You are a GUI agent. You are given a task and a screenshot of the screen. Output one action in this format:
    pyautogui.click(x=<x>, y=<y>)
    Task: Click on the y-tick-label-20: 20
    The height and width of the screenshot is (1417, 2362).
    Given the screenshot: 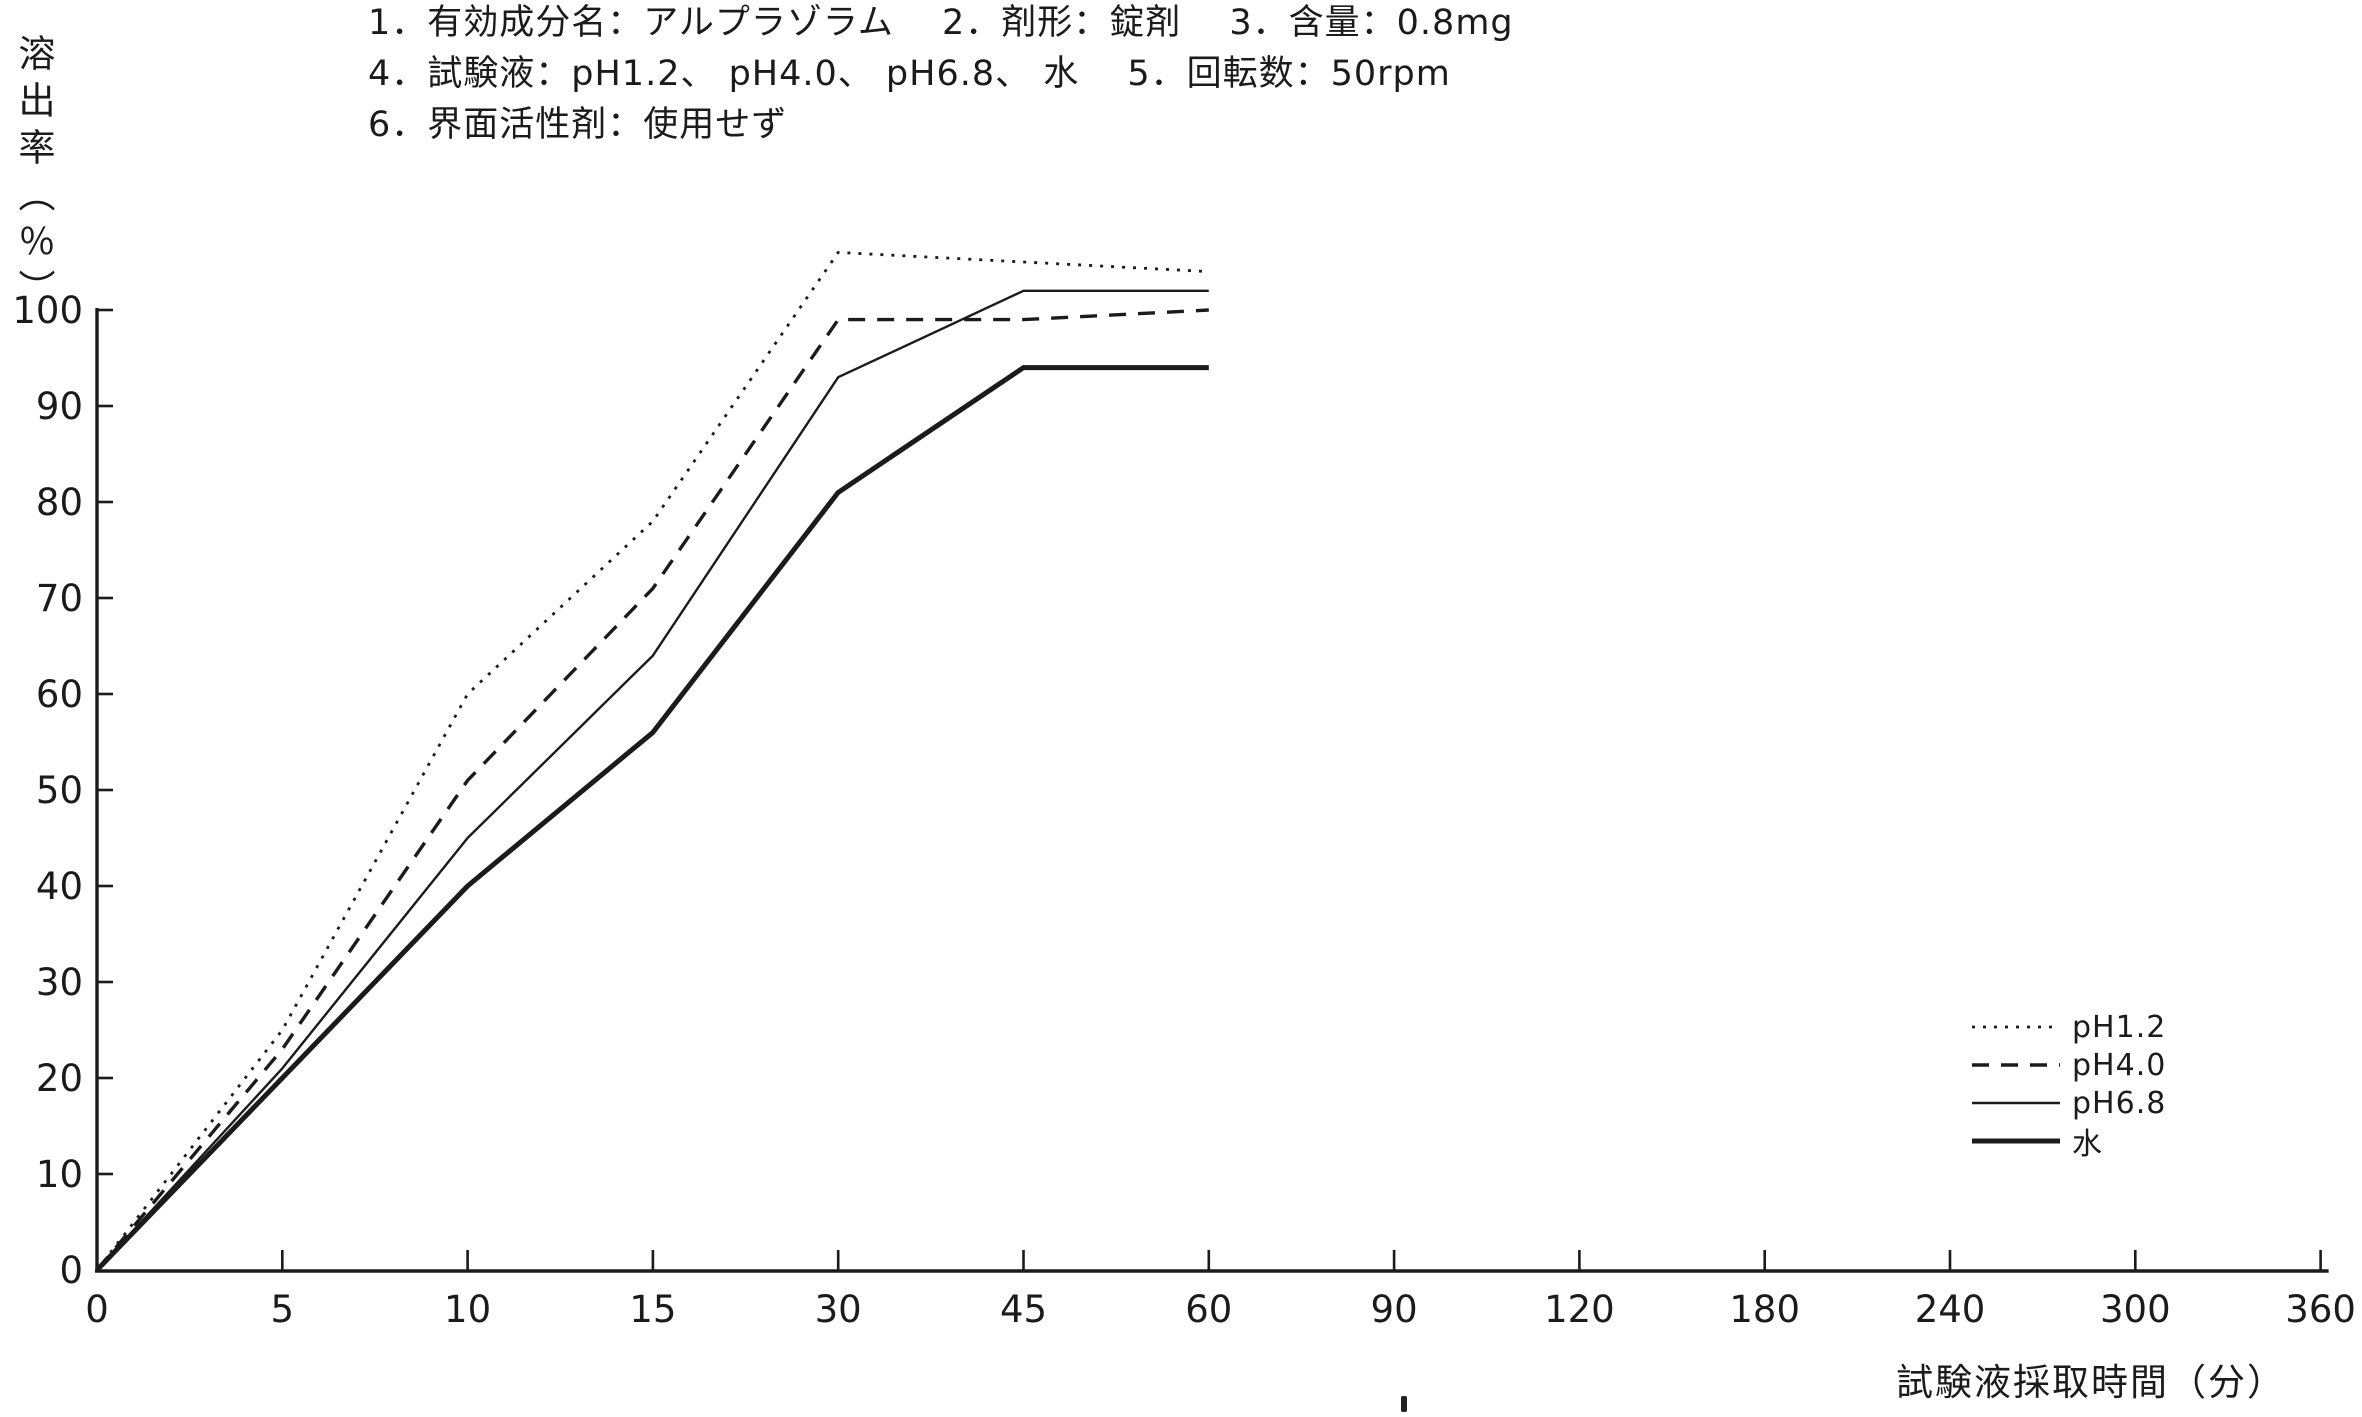 What is the action you would take?
    pyautogui.click(x=59, y=1078)
    